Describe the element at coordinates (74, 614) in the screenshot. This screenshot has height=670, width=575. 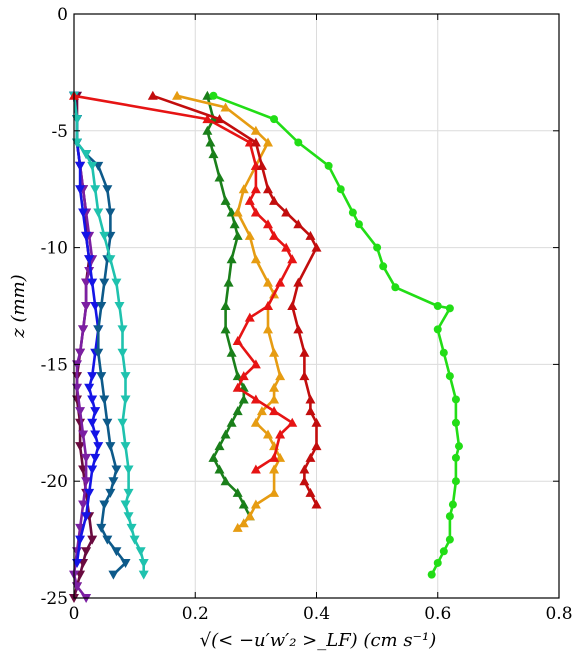
I see `x-tick-label: 0` at that location.